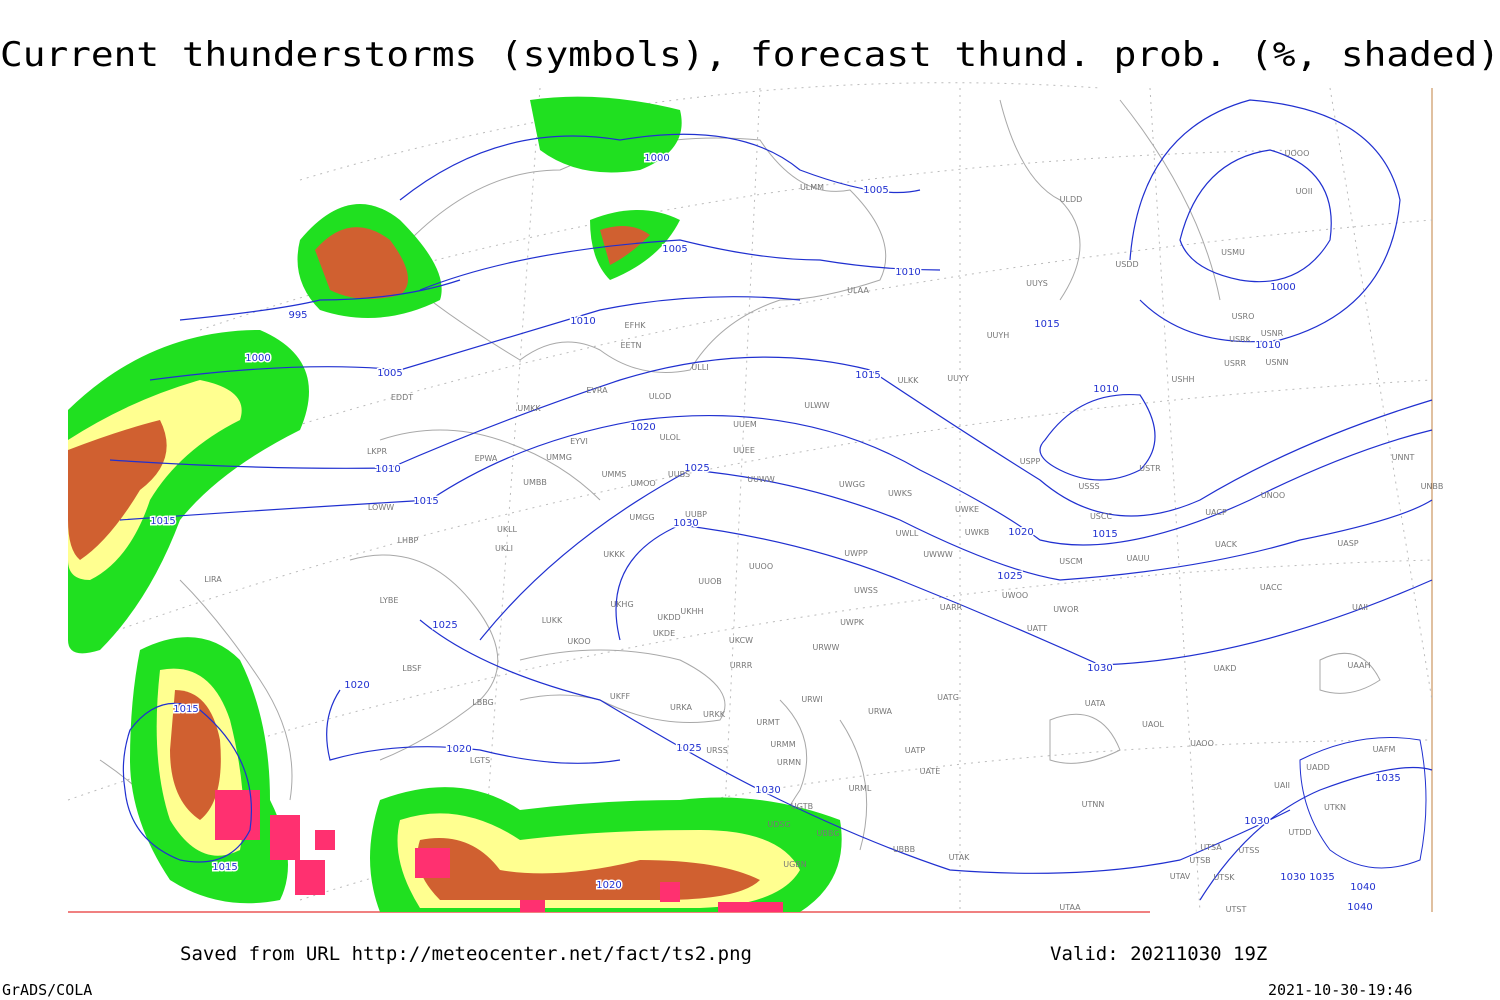  Describe the element at coordinates (1226, 544) in the screenshot. I see `station-label: UACK` at that location.